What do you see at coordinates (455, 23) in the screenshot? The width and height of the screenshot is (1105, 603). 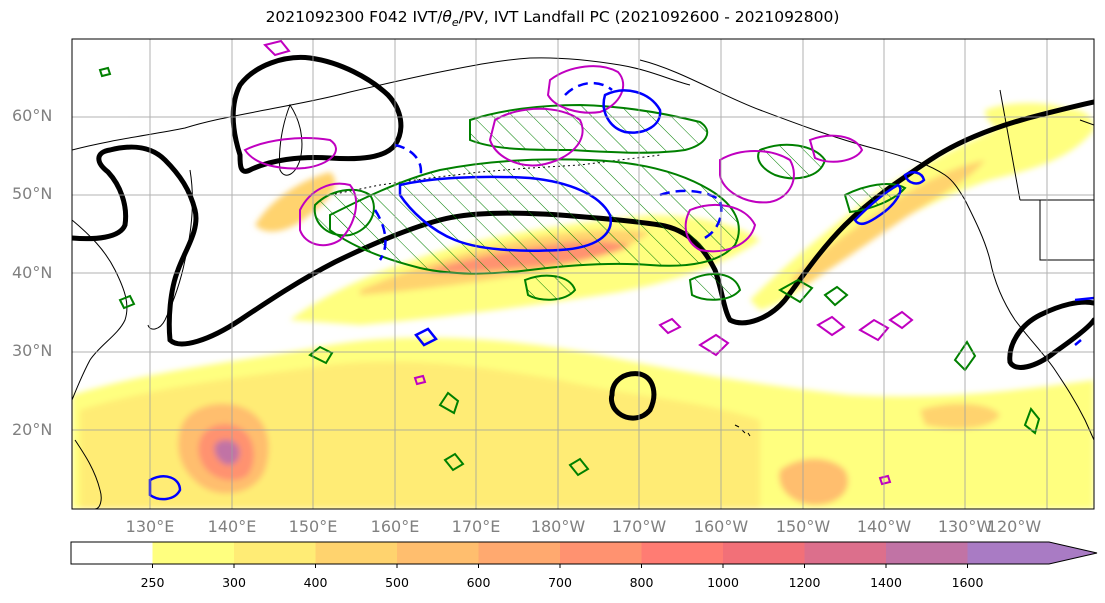 I see `title-theta-sub: e` at bounding box center [455, 23].